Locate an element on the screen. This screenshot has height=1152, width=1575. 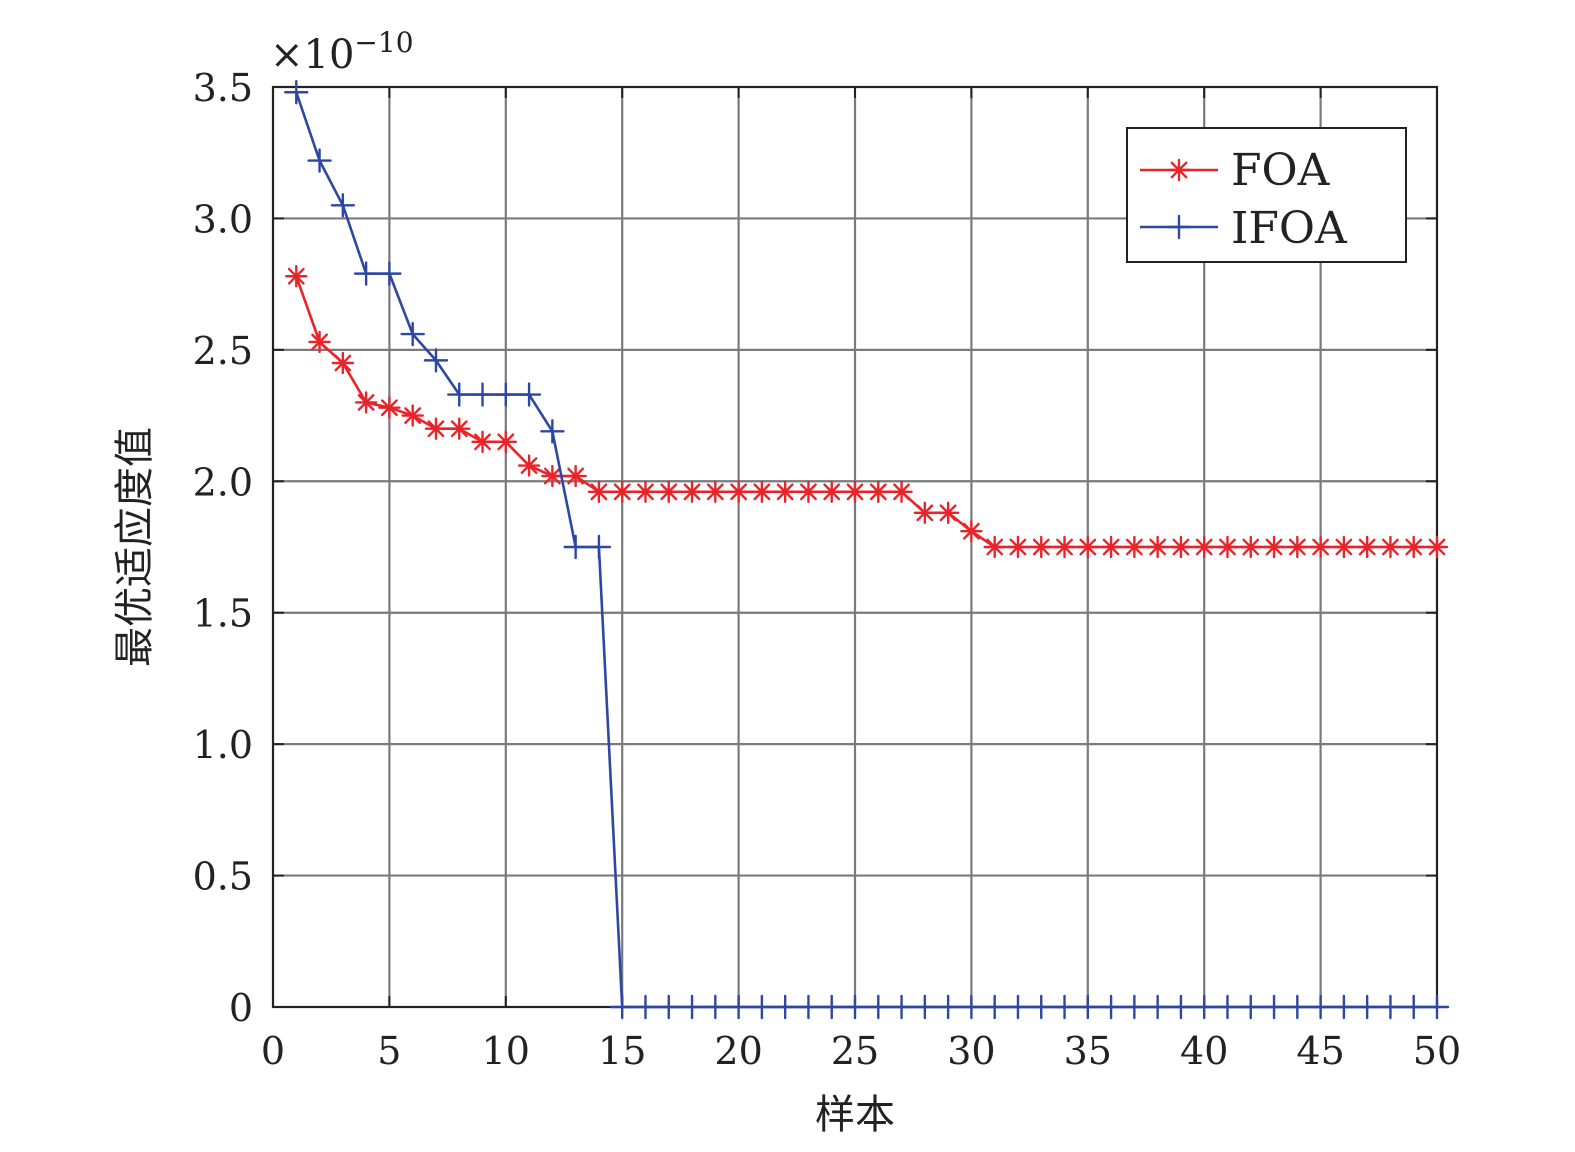
x-tick-label: 25 is located at coordinates (855, 1051).